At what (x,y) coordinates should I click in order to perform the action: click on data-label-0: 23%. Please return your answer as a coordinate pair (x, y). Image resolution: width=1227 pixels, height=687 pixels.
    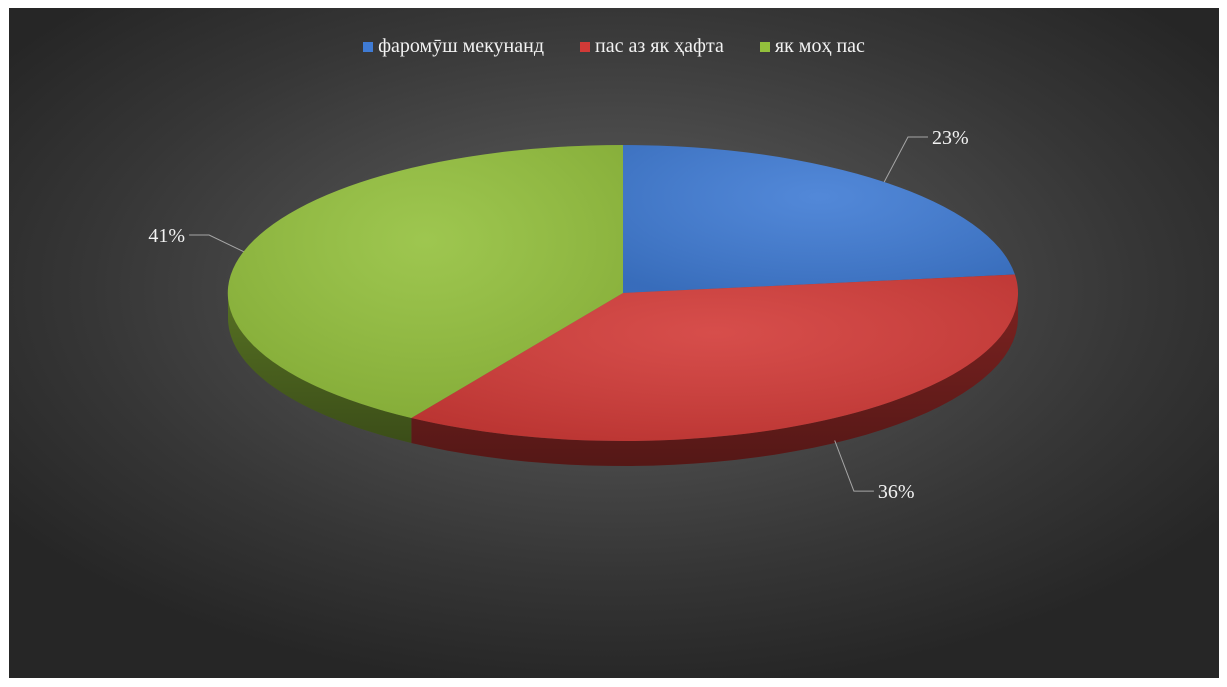
    Looking at the image, I should click on (950, 138).